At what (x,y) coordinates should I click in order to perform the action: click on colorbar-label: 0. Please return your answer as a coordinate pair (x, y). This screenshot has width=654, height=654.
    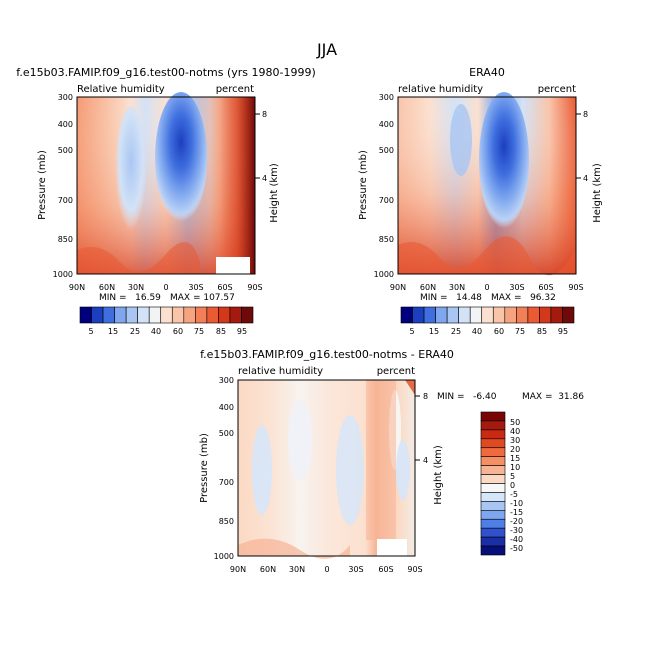
    Looking at the image, I should click on (512, 485).